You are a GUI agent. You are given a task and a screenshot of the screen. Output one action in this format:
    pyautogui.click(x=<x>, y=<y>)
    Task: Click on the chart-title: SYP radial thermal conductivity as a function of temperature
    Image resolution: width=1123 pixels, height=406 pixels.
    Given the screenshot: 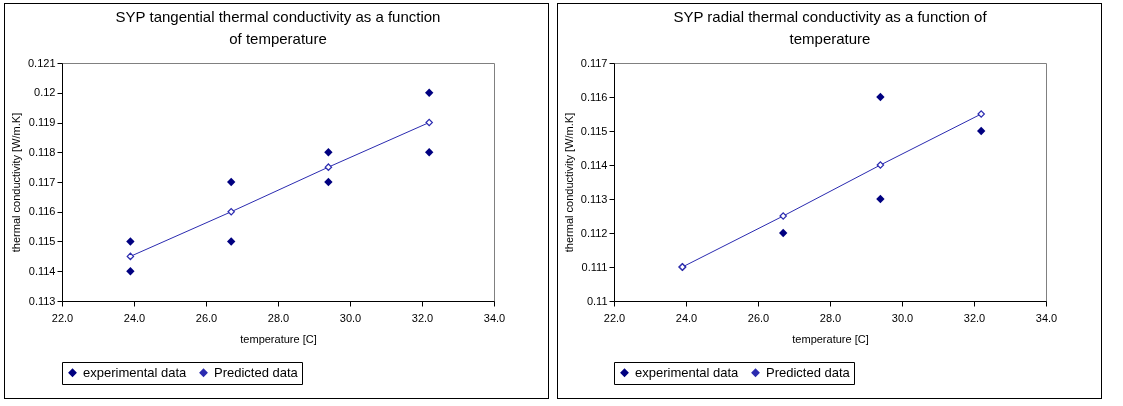 What is the action you would take?
    pyautogui.click(x=830, y=27)
    